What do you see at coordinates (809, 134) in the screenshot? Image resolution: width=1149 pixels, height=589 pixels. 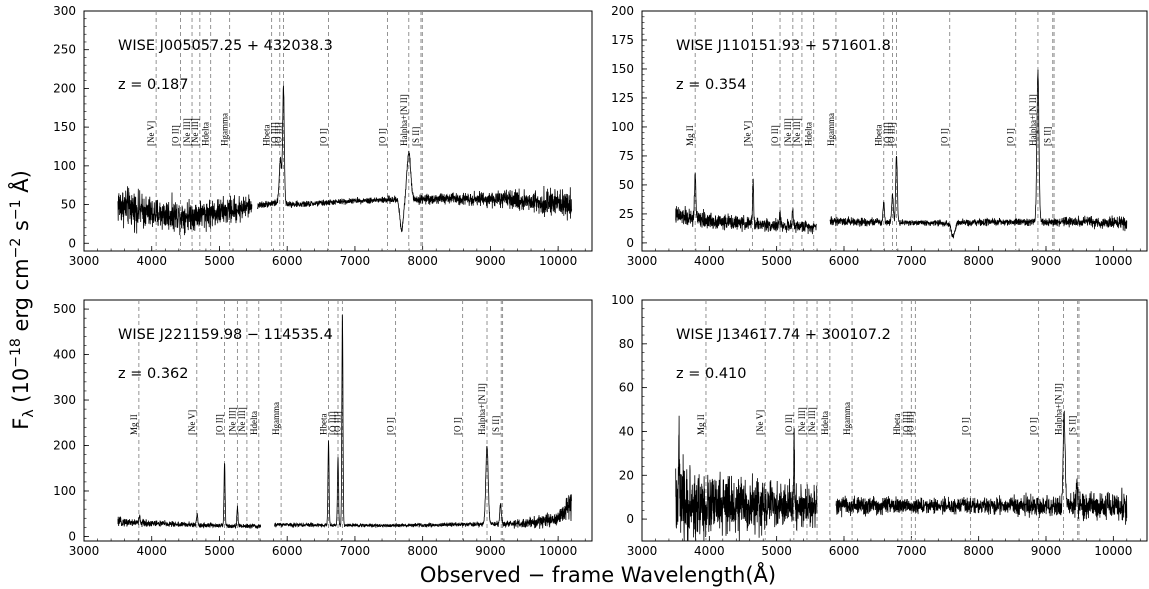 I see `line-label: Hdelta` at bounding box center [809, 134].